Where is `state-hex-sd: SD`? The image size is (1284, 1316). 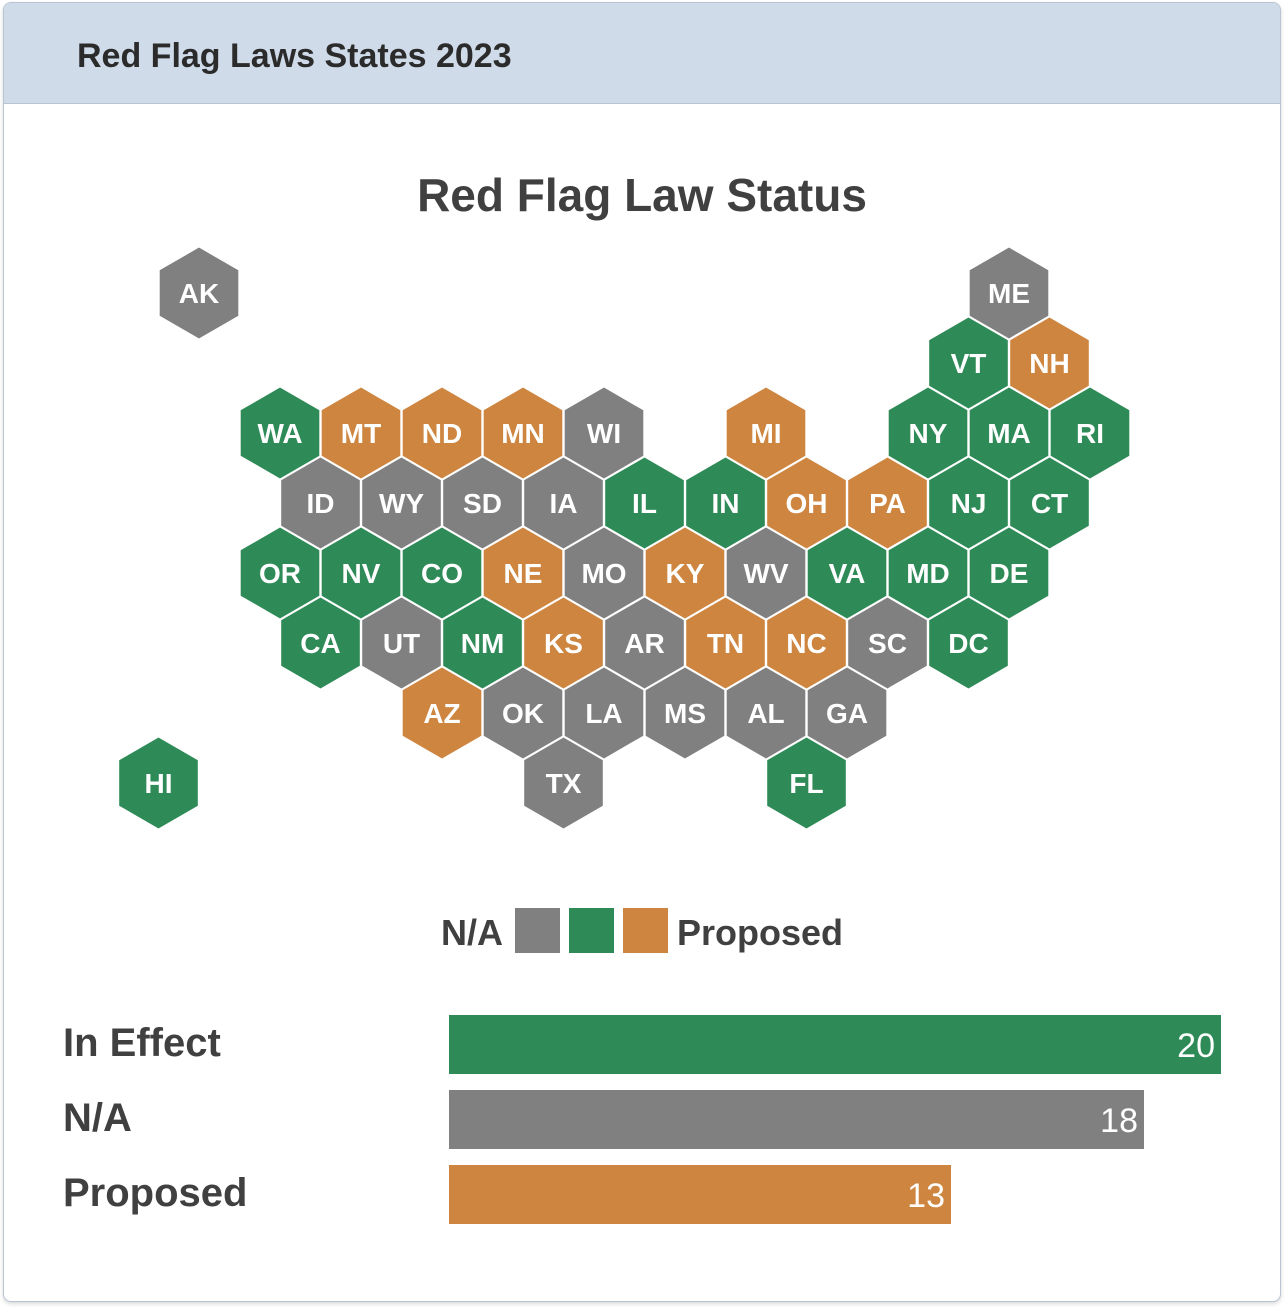 state-hex-sd: SD is located at coordinates (482, 503).